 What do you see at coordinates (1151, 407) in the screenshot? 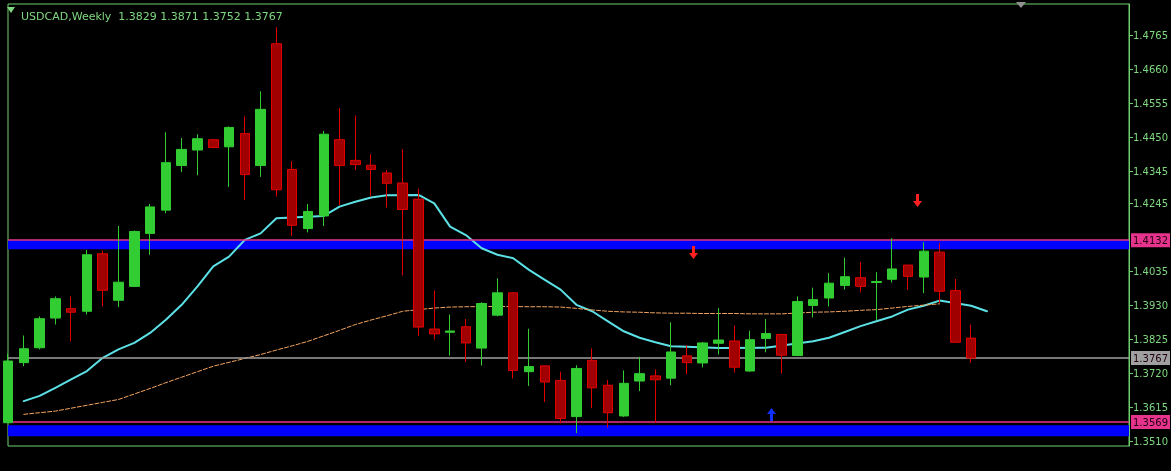
I see `y-tick-label: 1.3615` at bounding box center [1151, 407].